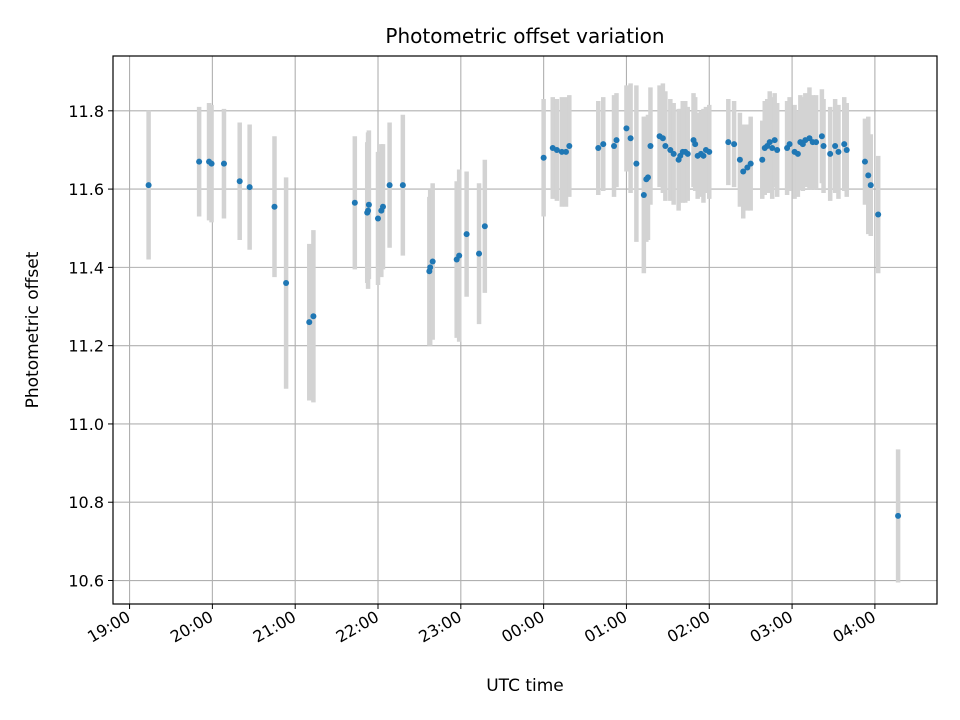 Image resolution: width=960 pixels, height=720 pixels. Describe the element at coordinates (33, 329) in the screenshot. I see `y-axis-label: Photometric offset` at that location.